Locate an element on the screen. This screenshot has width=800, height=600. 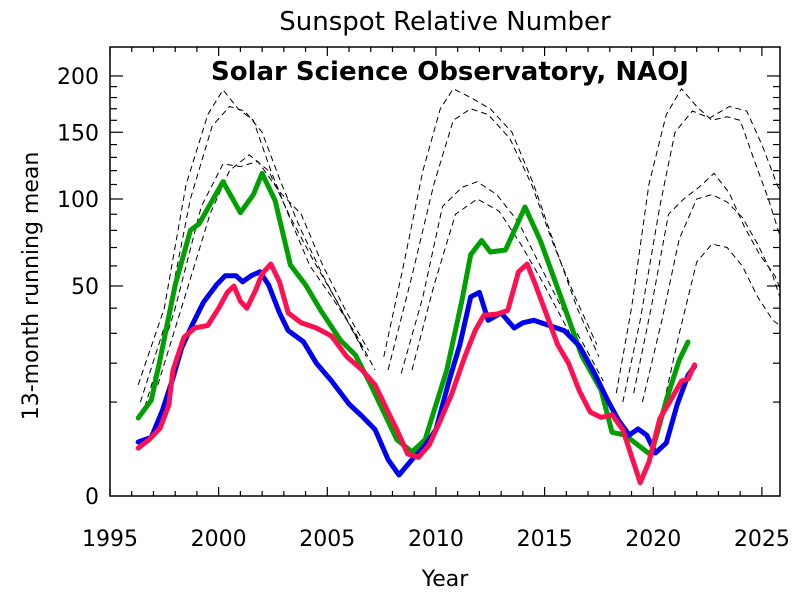
prediction-cycle25-a-line is located at coordinates (697, 240).